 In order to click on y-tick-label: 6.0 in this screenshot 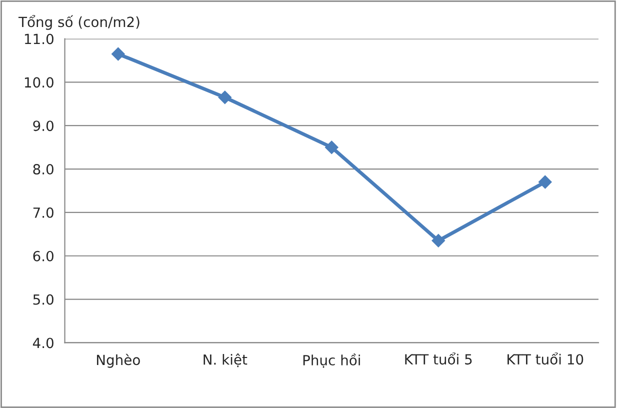, I will do `click(43, 256)`.